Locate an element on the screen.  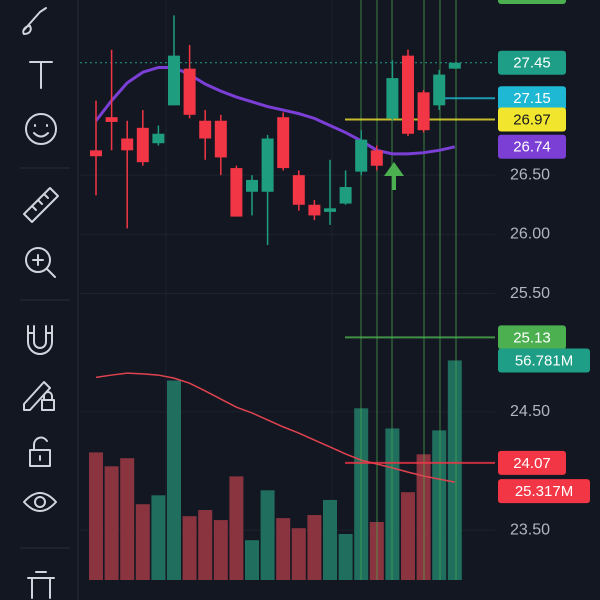
magnet-tool is located at coordinates (40, 340).